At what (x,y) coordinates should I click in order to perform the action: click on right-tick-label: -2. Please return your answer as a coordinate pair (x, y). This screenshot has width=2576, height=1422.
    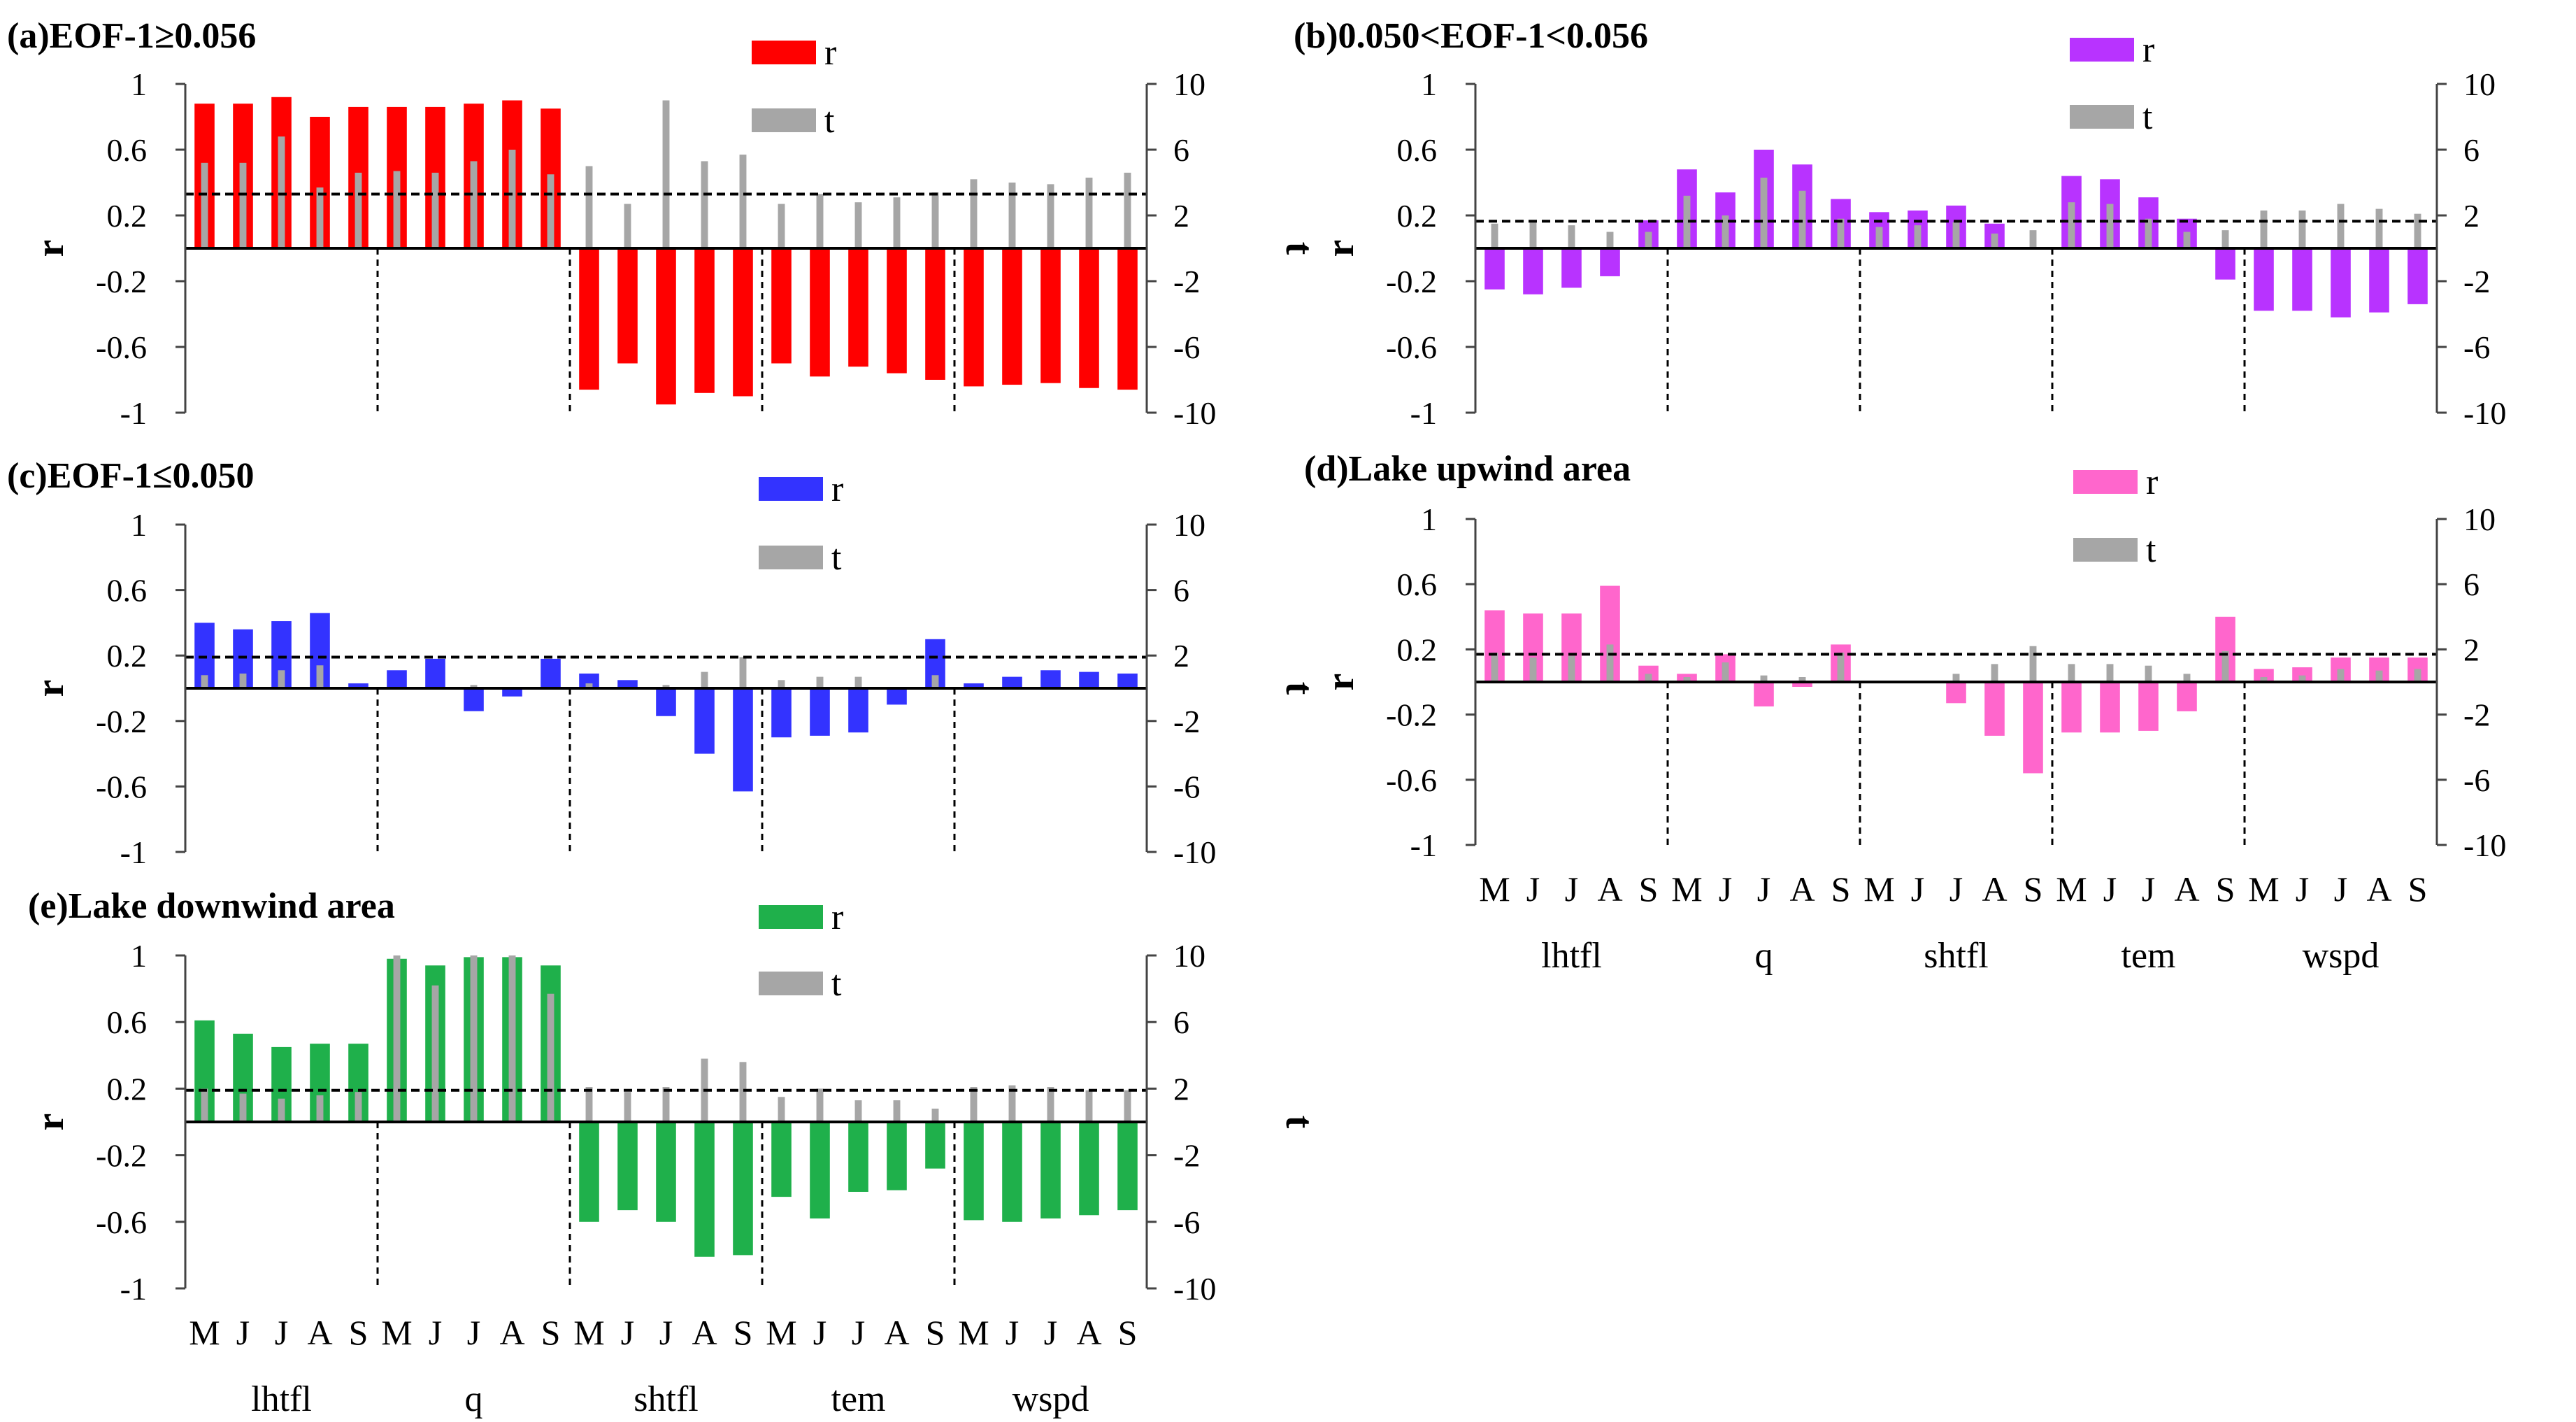
    Looking at the image, I should click on (2476, 281).